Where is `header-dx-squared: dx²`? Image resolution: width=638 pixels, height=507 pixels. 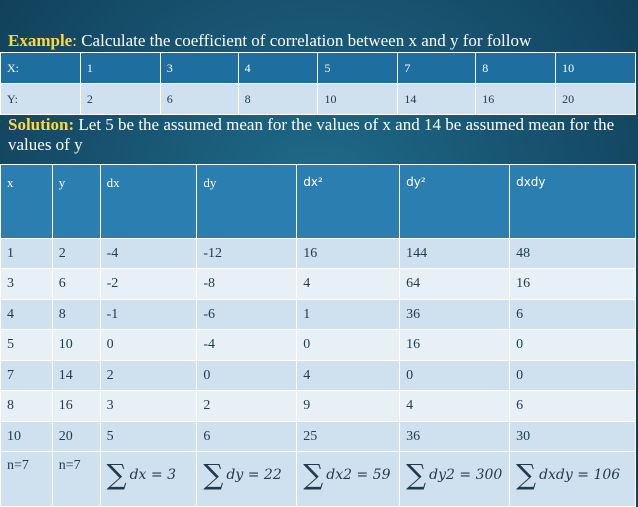 header-dx-squared: dx² is located at coordinates (348, 201).